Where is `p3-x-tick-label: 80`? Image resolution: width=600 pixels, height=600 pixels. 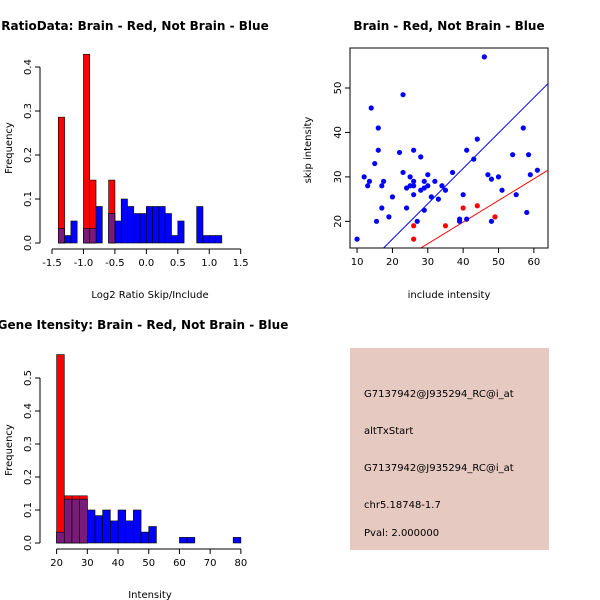
p3-x-tick-label: 80 is located at coordinates (240, 563).